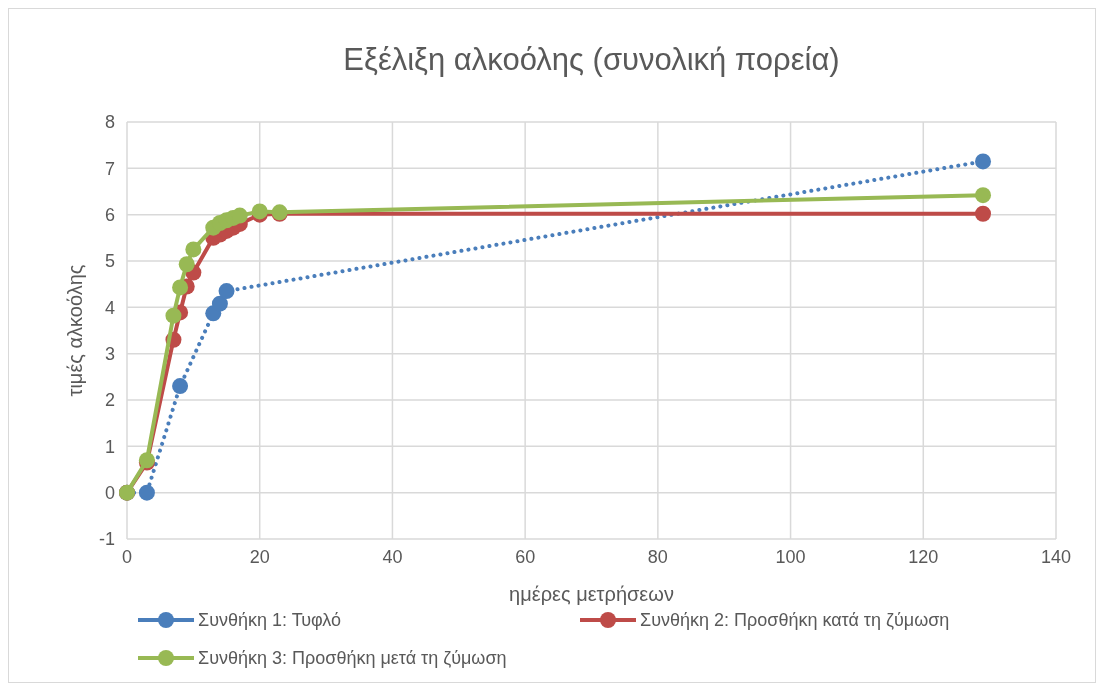 This screenshot has height=691, width=1104. What do you see at coordinates (109, 492) in the screenshot?
I see `y-tick-label: 0` at bounding box center [109, 492].